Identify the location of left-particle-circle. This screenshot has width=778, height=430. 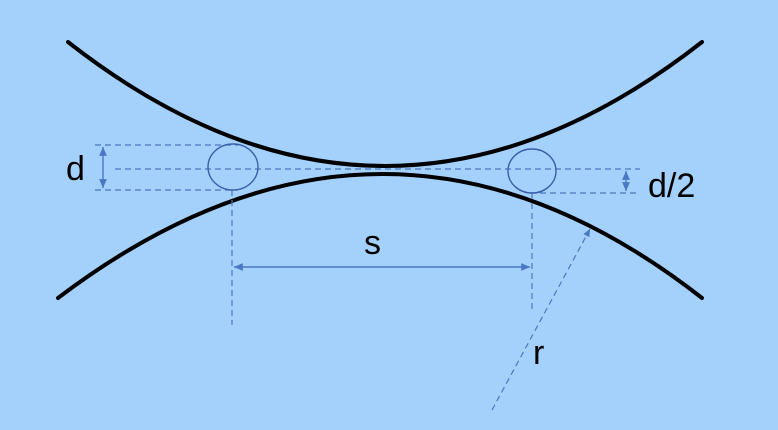
(233, 167).